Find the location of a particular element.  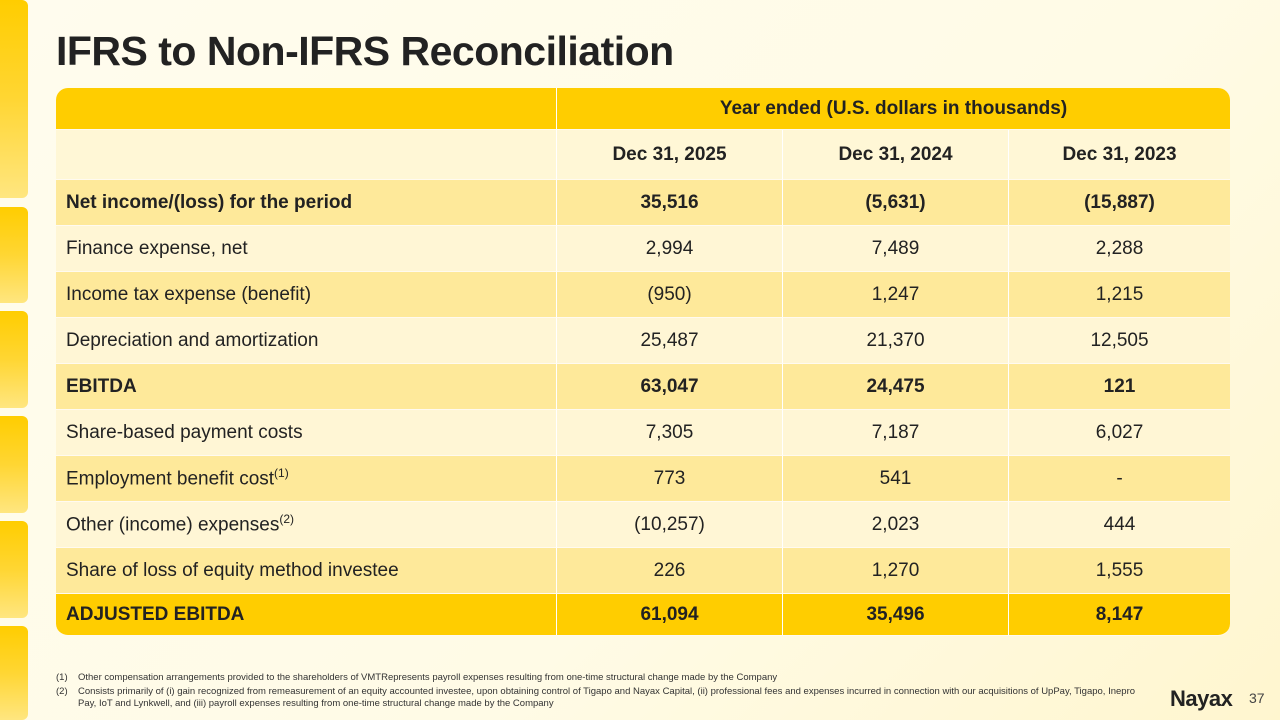

row-value: 2,994 is located at coordinates (670, 249).